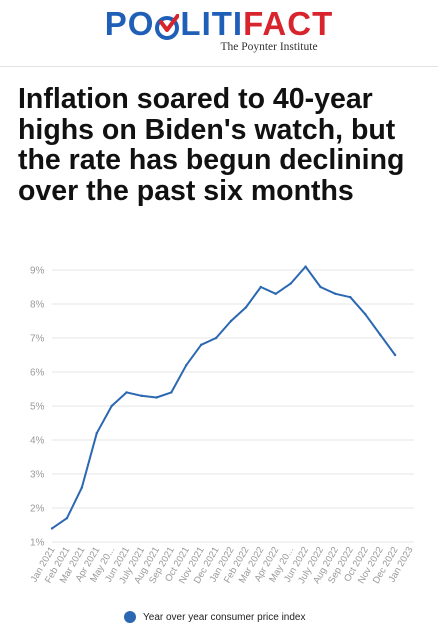  What do you see at coordinates (37, 305) in the screenshot?
I see `y-tick-label: 8%` at bounding box center [37, 305].